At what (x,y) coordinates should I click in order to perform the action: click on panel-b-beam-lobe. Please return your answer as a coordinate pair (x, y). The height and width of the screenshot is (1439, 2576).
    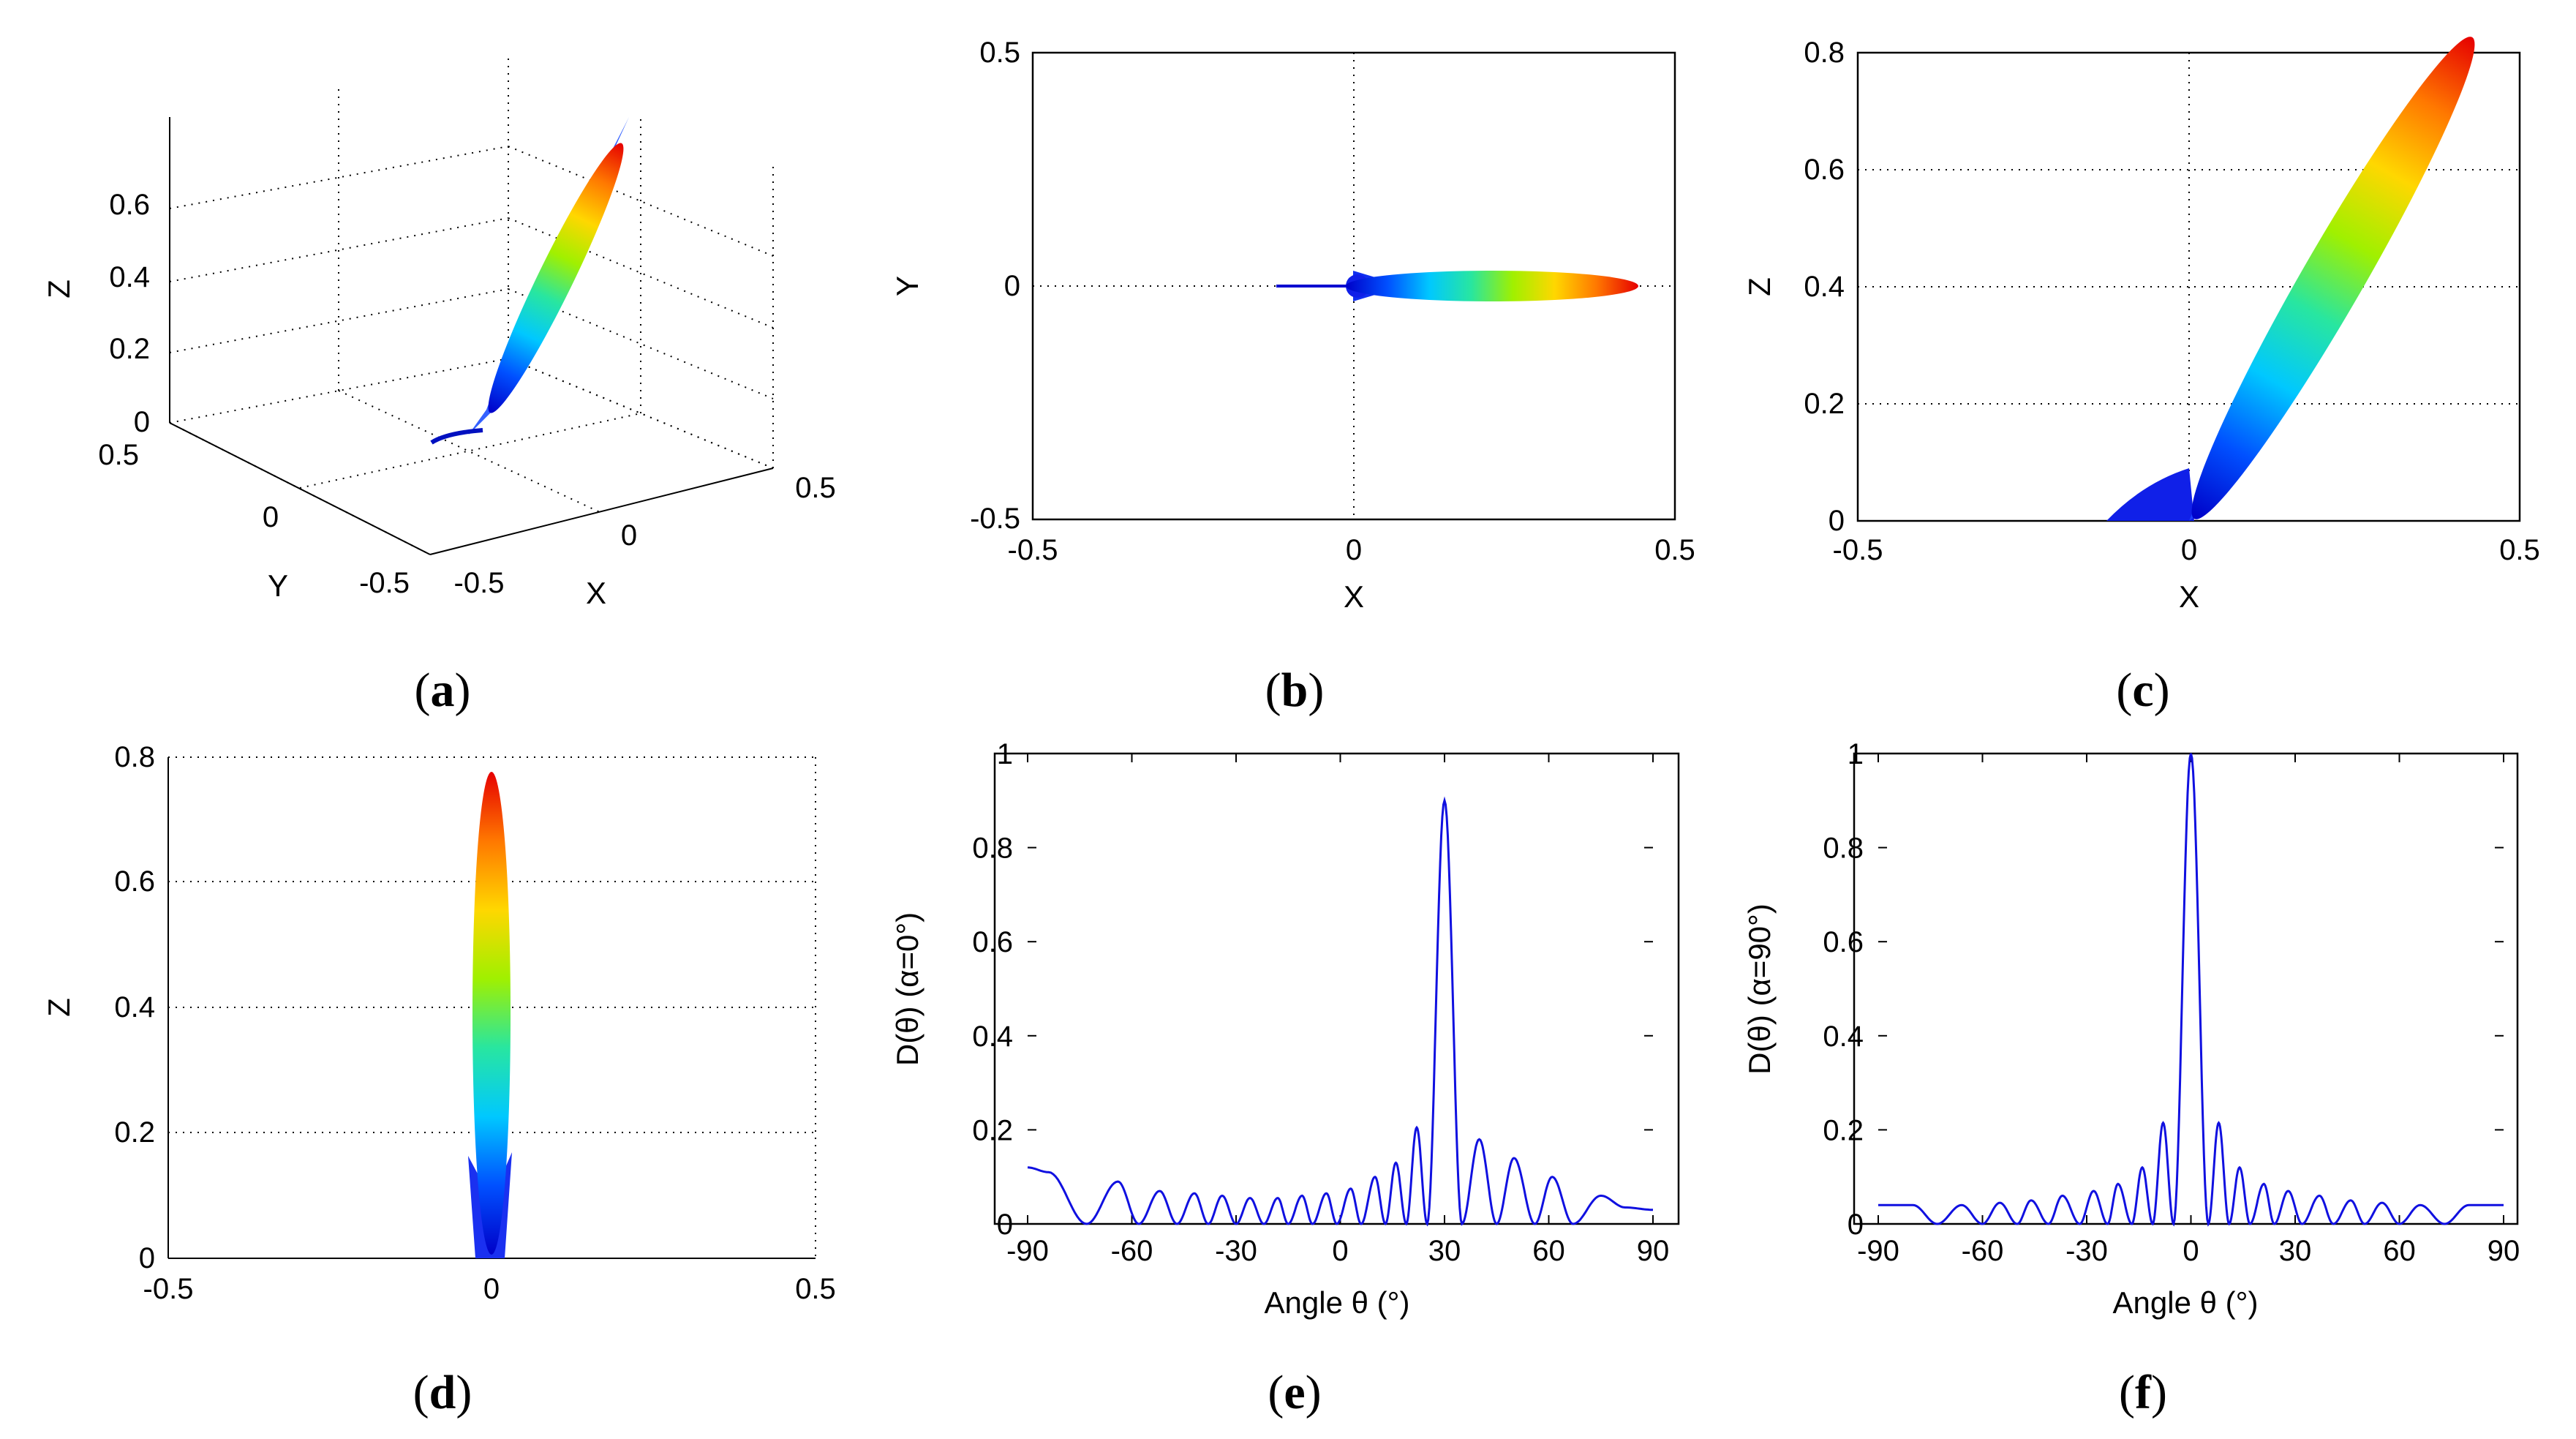
    Looking at the image, I should click on (1457, 286).